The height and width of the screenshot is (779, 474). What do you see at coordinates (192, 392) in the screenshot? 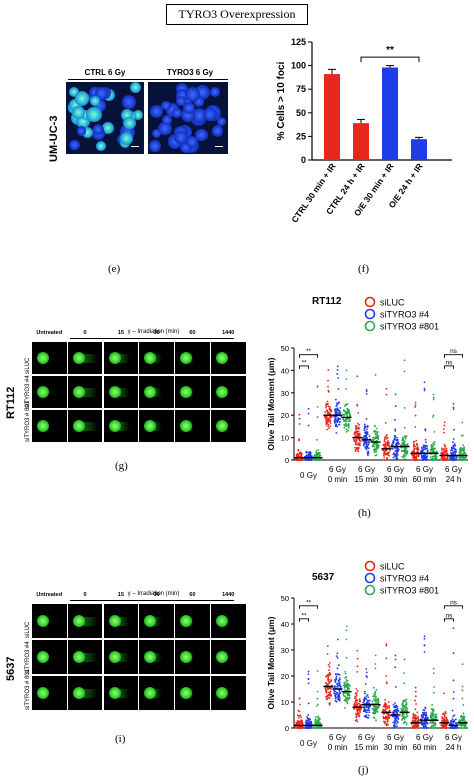
I see `comet-image` at bounding box center [192, 392].